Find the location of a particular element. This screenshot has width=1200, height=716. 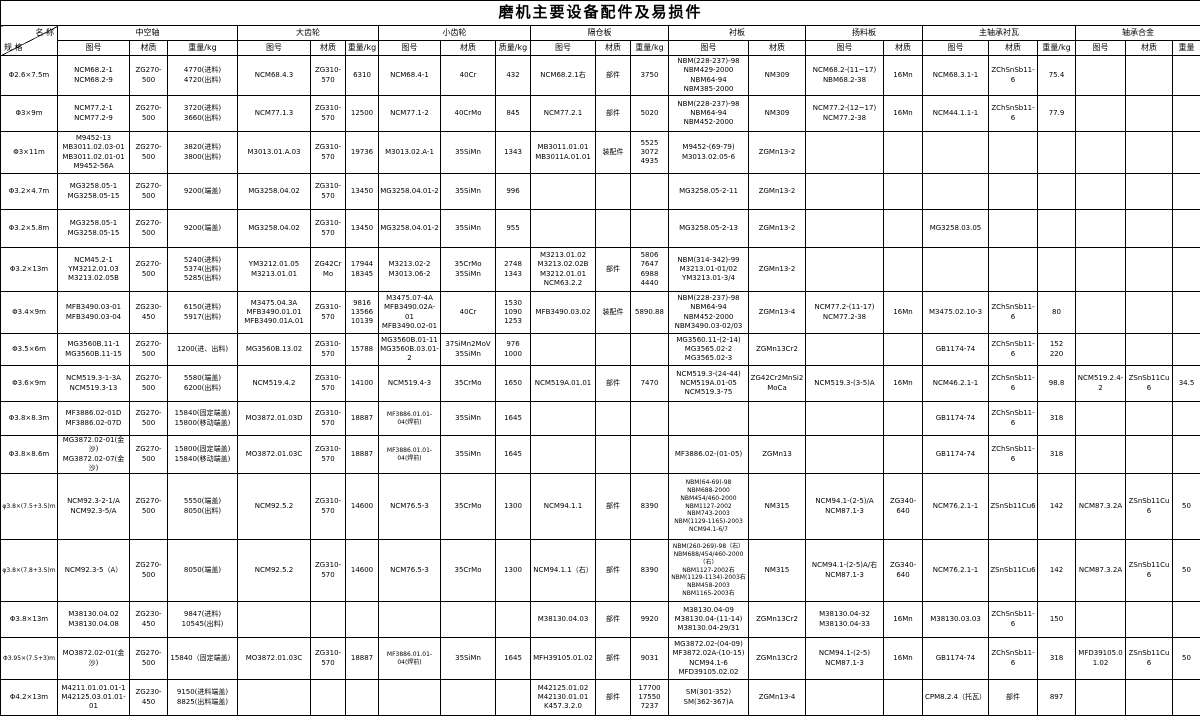

data-cell: 9200(端盖) is located at coordinates (203, 192).